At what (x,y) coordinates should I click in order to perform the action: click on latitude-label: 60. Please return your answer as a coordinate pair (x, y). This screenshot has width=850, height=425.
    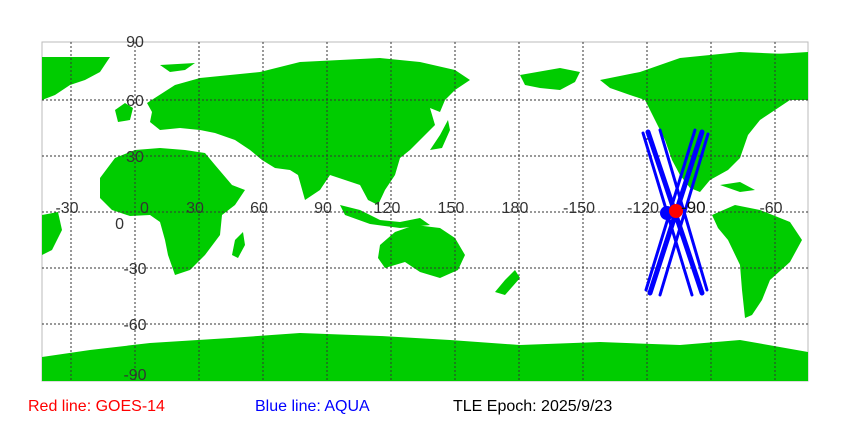
    Looking at the image, I should click on (135, 101).